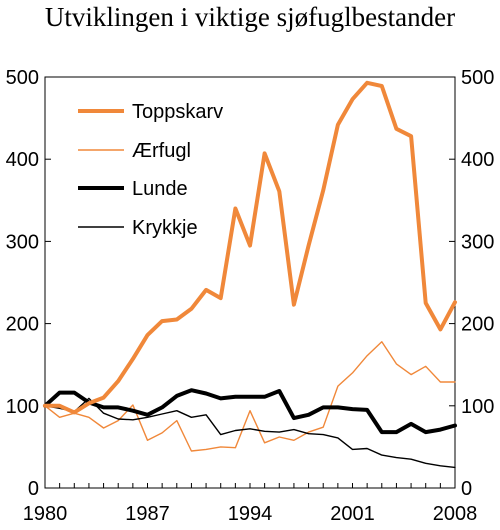  Describe the element at coordinates (477, 407) in the screenshot. I see `y-tick-label-right: 100` at that location.